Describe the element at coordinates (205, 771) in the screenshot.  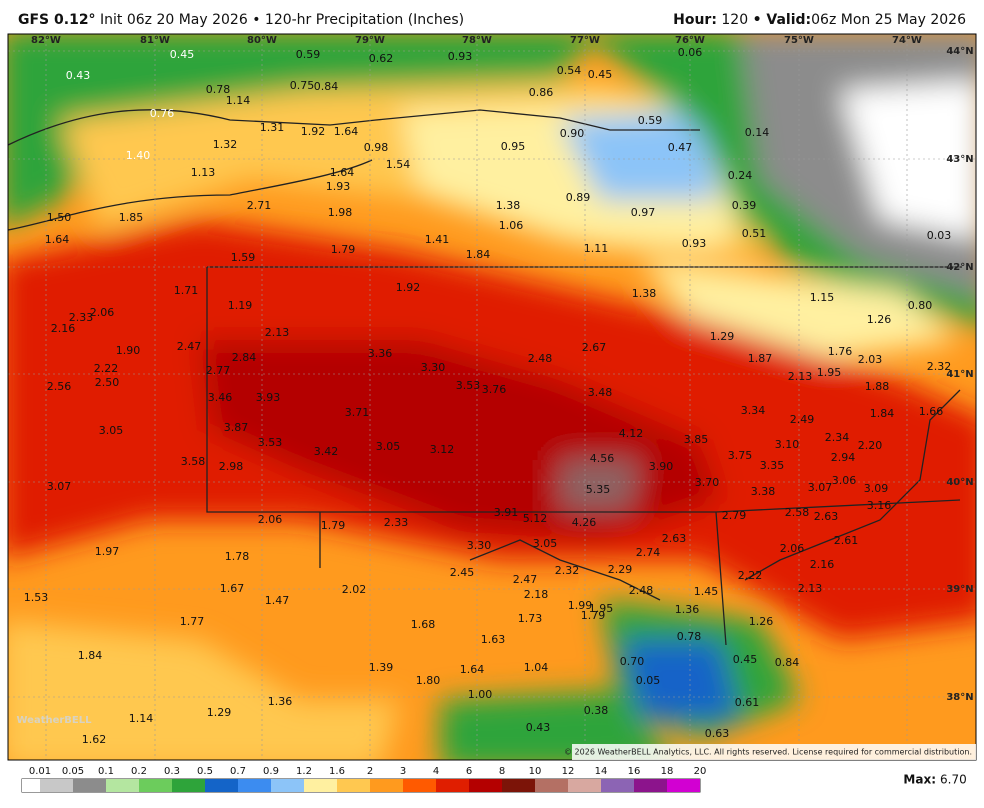
I see `legend-label: 0.5` at that location.